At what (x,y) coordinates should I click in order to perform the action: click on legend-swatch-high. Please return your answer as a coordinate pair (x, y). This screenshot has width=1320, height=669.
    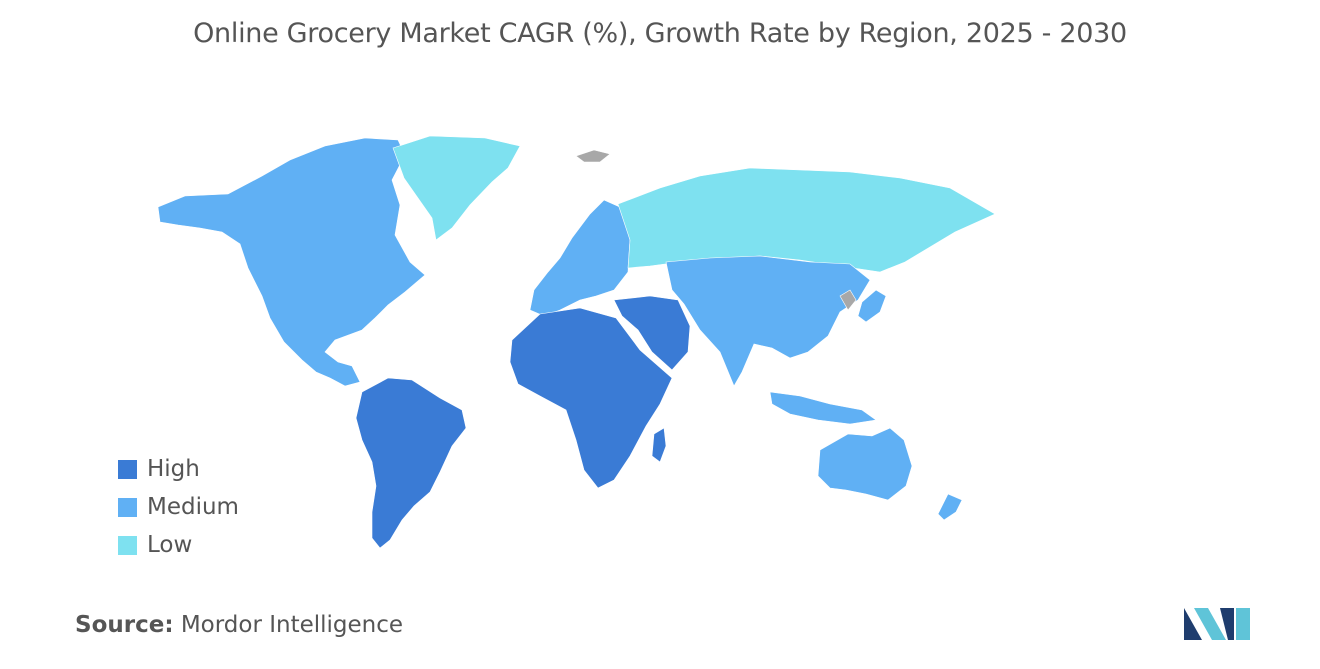
    Looking at the image, I should click on (127, 469).